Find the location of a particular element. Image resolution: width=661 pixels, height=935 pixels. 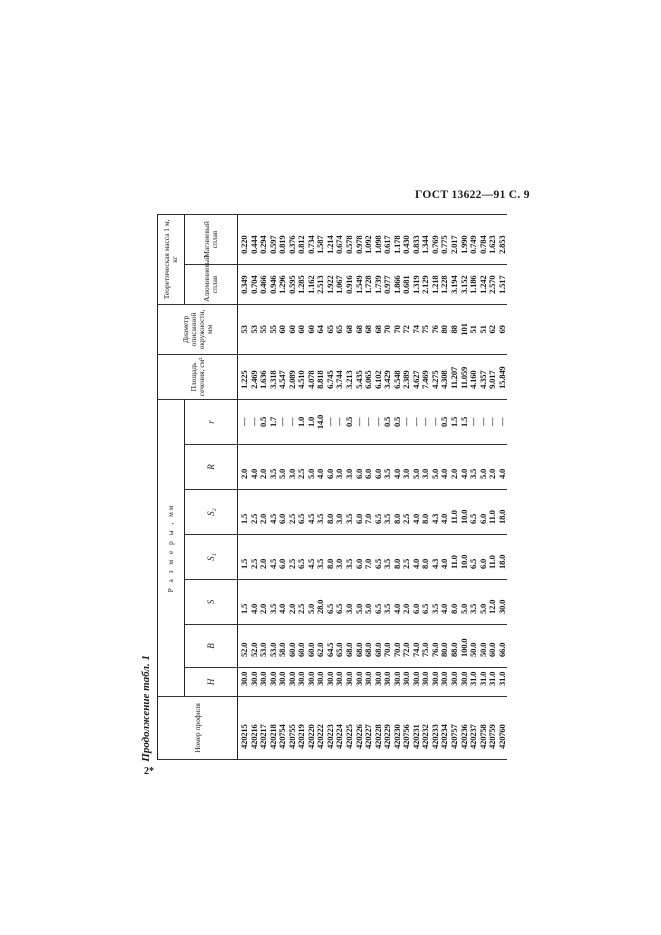

cell-area: 15.849 is located at coordinates (502, 377).